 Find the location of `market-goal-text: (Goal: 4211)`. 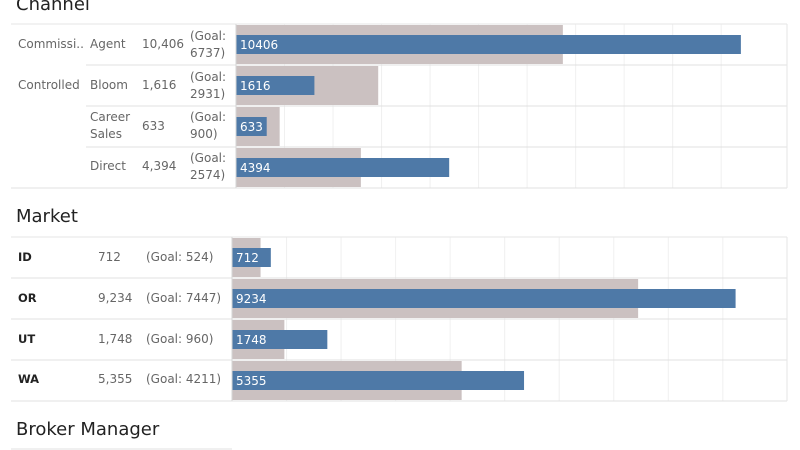

market-goal-text: (Goal: 4211) is located at coordinates (184, 379).